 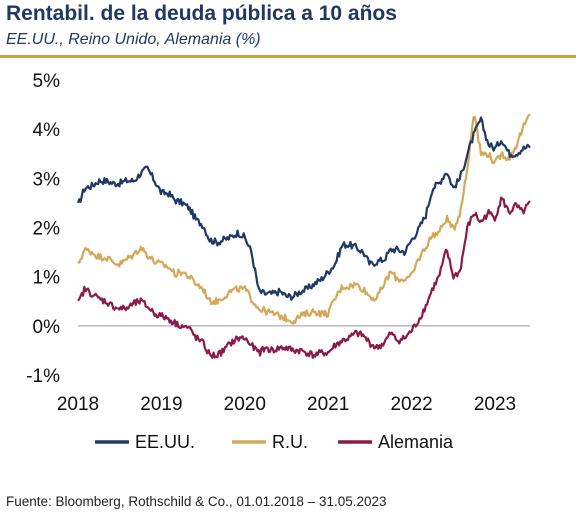 What do you see at coordinates (288, 56) in the screenshot?
I see `title-divider` at bounding box center [288, 56].